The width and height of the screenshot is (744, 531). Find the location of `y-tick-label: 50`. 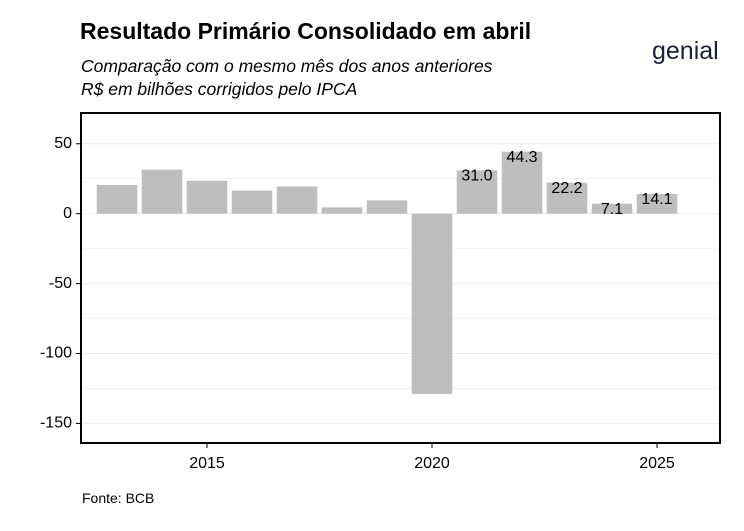

y-tick-label: 50 is located at coordinates (63, 143).